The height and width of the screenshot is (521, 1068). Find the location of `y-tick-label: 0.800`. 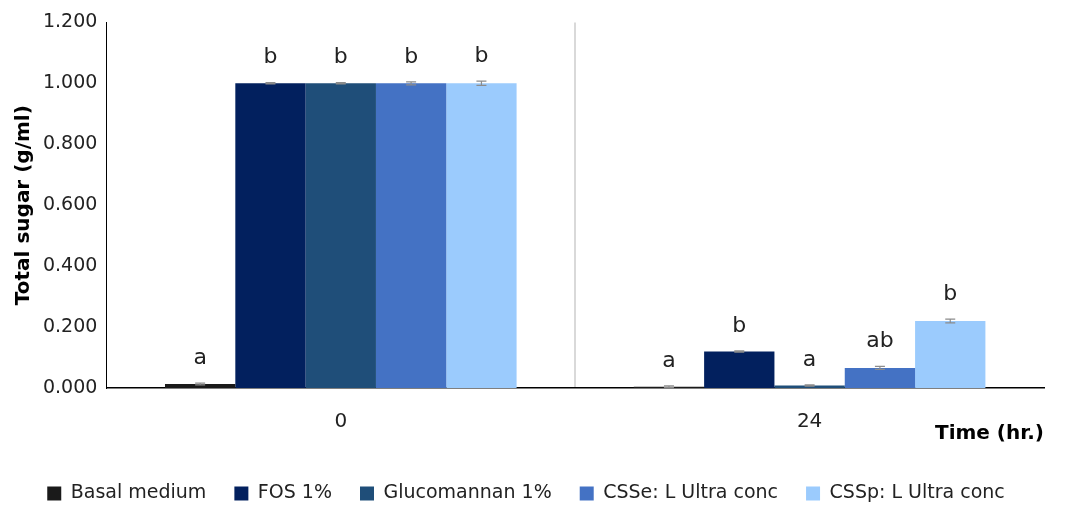

y-tick-label: 0.800 is located at coordinates (70, 142).